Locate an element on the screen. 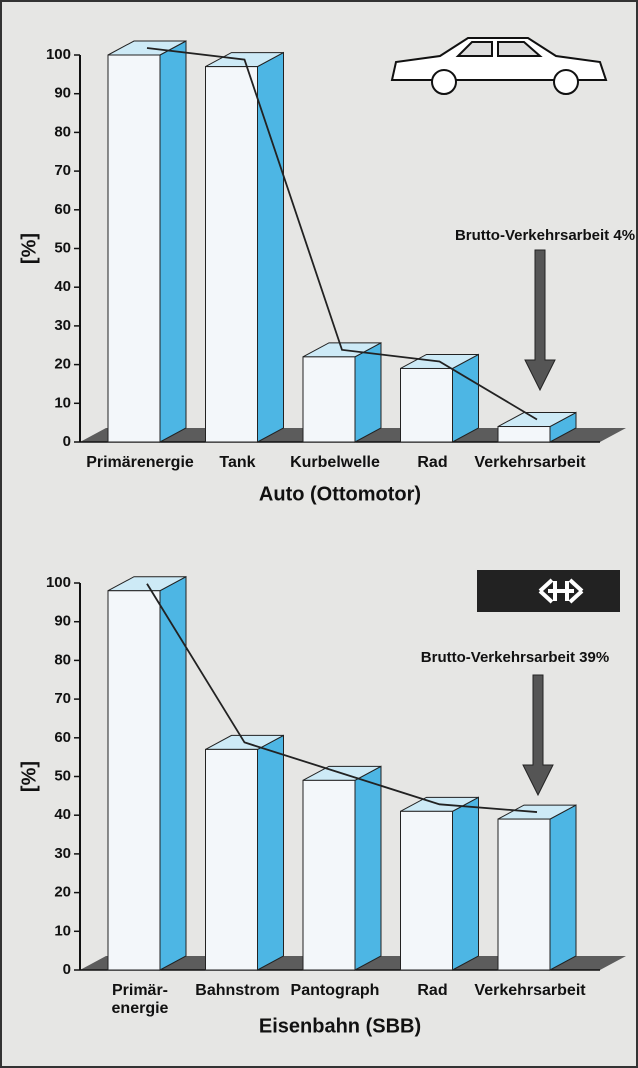 This screenshot has width=638, height=1068. annotation: Brutto-Verkehrsarbeit 4% is located at coordinates (545, 235).